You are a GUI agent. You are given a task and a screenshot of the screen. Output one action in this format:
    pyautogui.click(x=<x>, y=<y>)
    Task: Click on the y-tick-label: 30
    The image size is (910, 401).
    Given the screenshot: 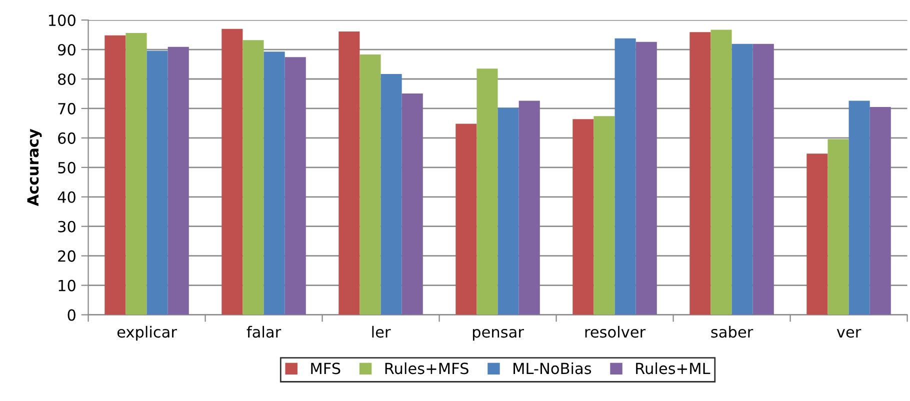 What is the action you would take?
    pyautogui.click(x=67, y=226)
    